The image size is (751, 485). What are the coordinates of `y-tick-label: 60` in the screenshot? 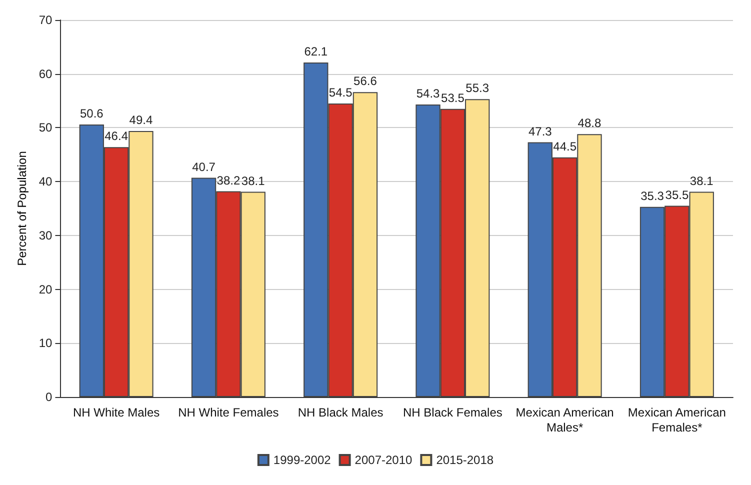 It's located at (45, 73).